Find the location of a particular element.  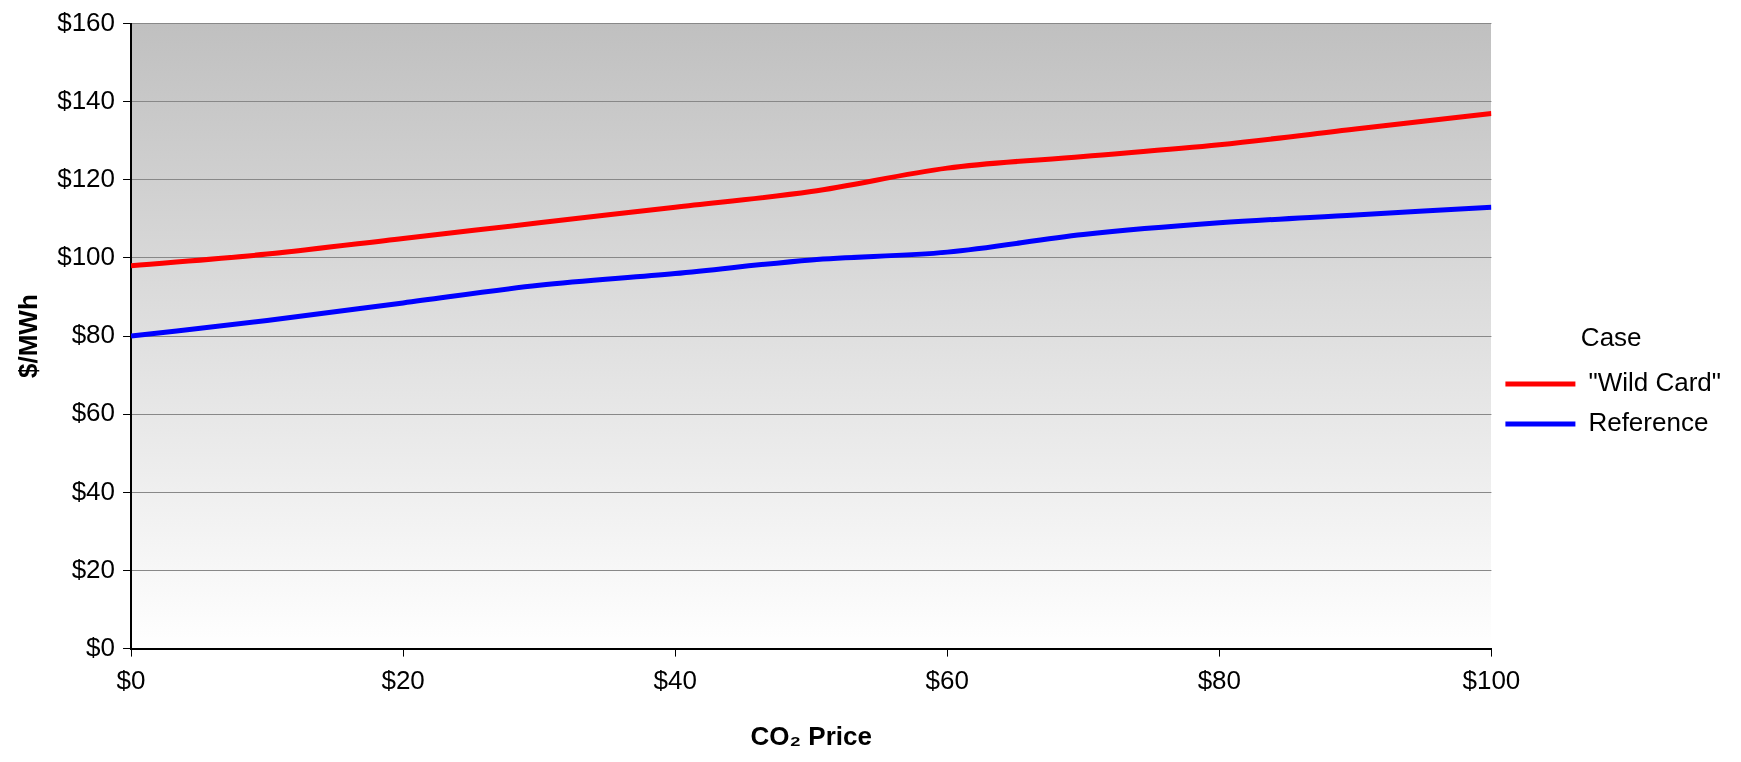

legend-title: Case is located at coordinates (1611, 337).